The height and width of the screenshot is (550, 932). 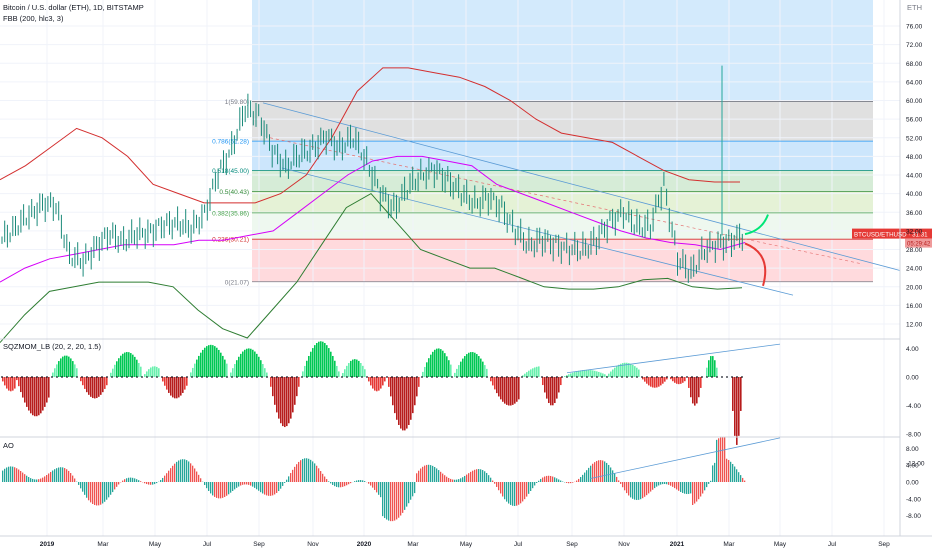 What do you see at coordinates (52, 346) in the screenshot?
I see `indicator-label-sqzmom: SQZMOM_LB (20, 2, 20, 1.5)` at bounding box center [52, 346].